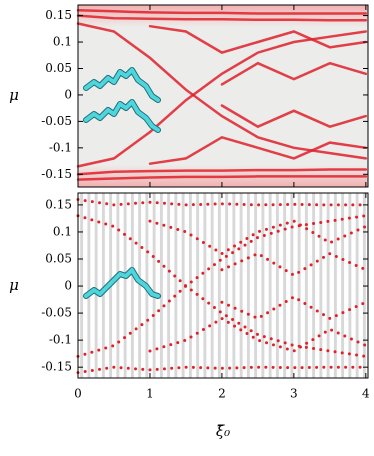 Image resolution: width=374 pixels, height=456 pixels. Describe the element at coordinates (122, 183) in the screenshot. I see `molecule` at that location.